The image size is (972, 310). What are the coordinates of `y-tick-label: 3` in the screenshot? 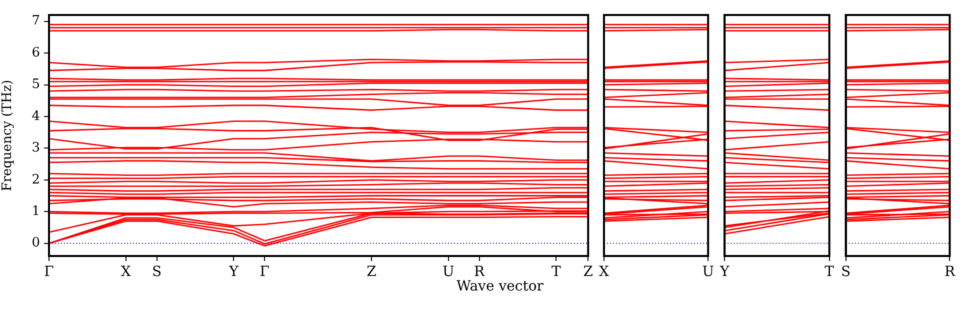 It's located at (36, 148).